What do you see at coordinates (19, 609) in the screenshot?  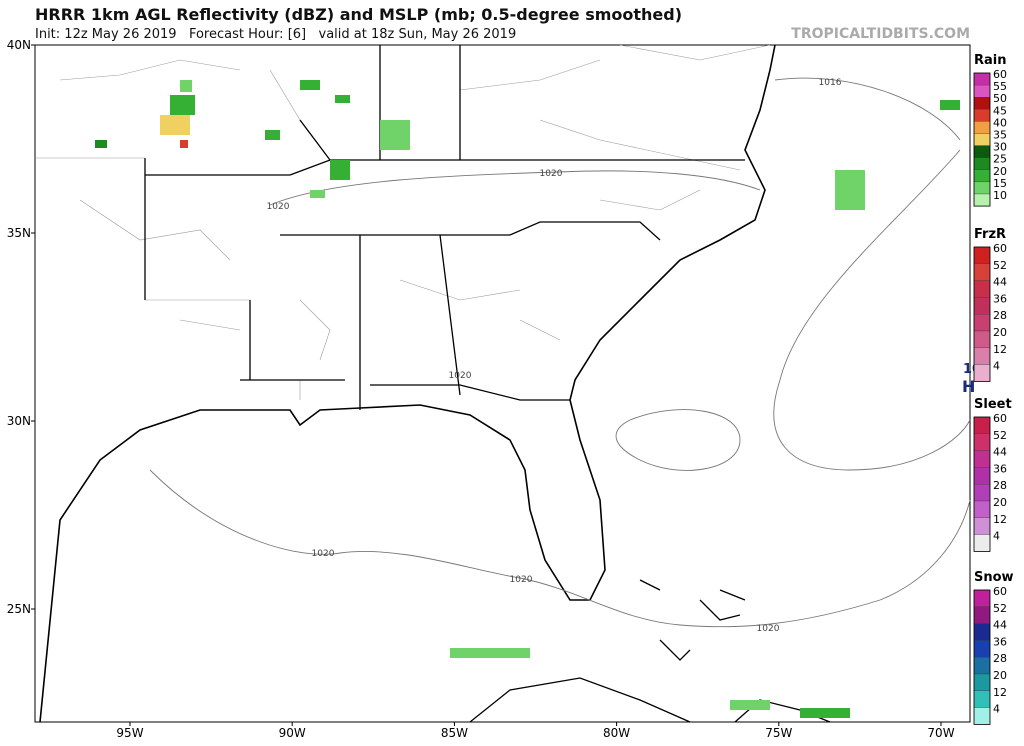 I see `lat-label: 25N` at bounding box center [19, 609].